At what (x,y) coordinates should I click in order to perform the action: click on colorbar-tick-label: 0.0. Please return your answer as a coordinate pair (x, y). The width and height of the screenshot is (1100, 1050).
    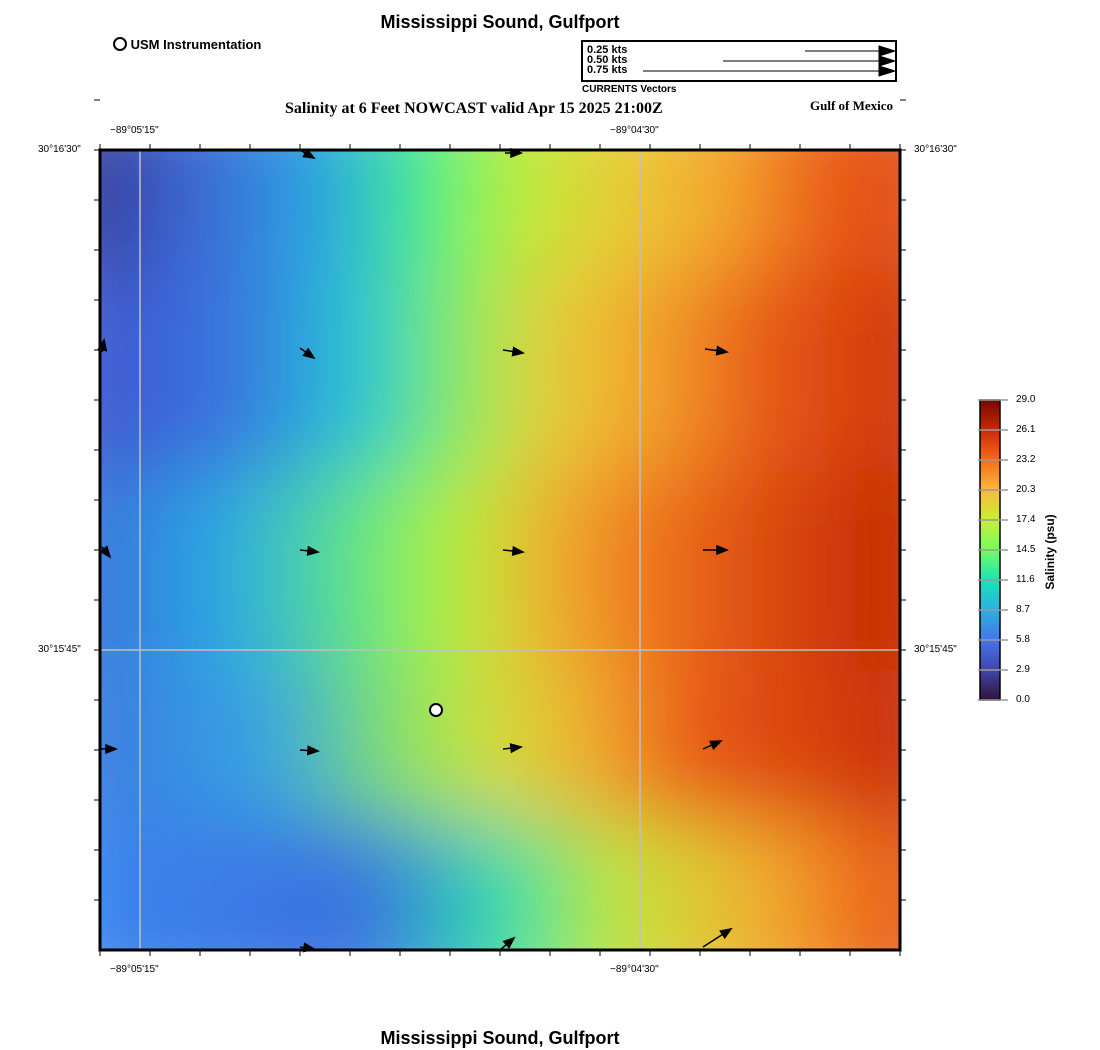
    Looking at the image, I should click on (1023, 699).